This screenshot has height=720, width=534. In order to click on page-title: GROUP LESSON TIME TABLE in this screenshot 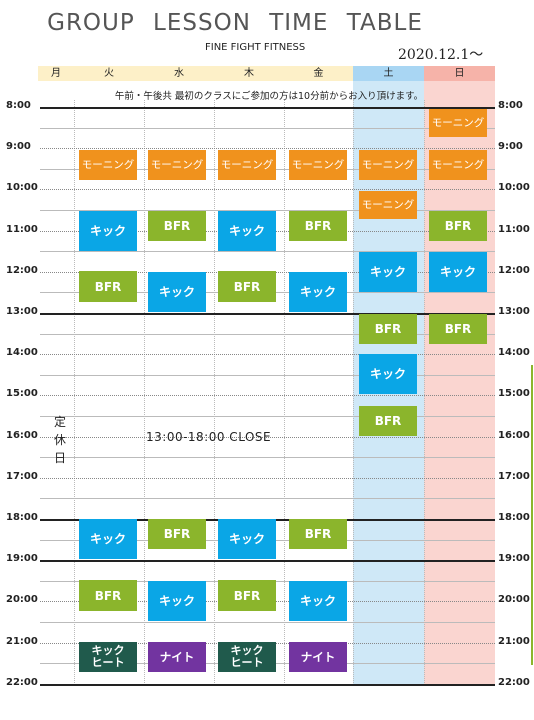, I will do `click(235, 23)`.